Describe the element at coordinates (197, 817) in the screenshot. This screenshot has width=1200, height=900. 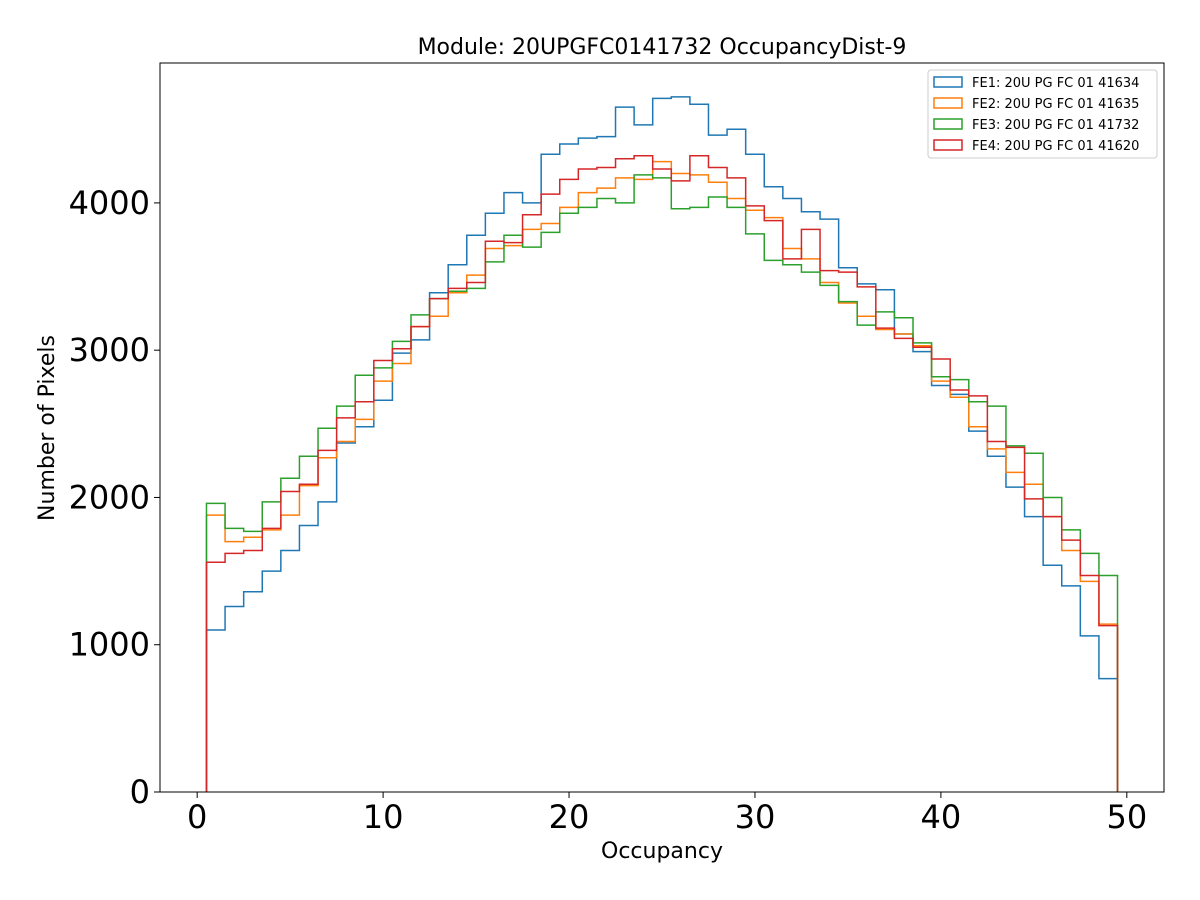
I see `x-tick-label: 0` at that location.